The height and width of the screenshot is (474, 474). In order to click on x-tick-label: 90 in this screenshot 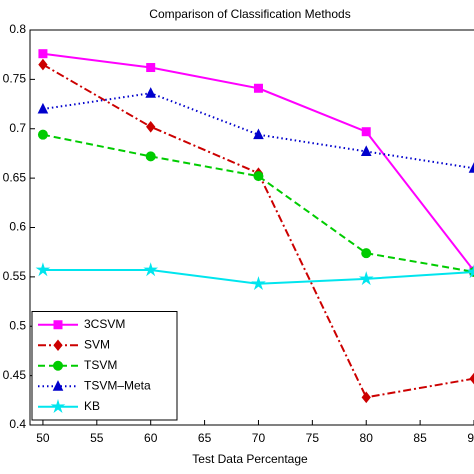, I will do `click(470, 438)`.